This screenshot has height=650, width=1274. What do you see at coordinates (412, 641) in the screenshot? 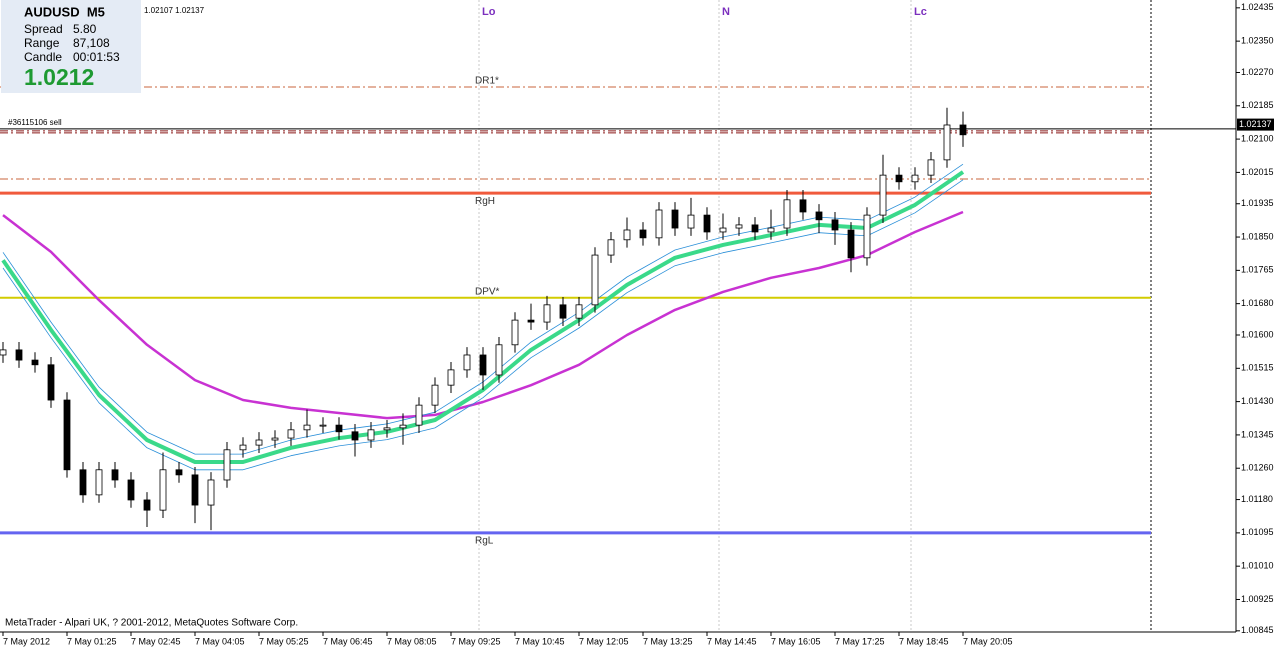
I see `x-tick-label: 7 May 08:05` at bounding box center [412, 641].